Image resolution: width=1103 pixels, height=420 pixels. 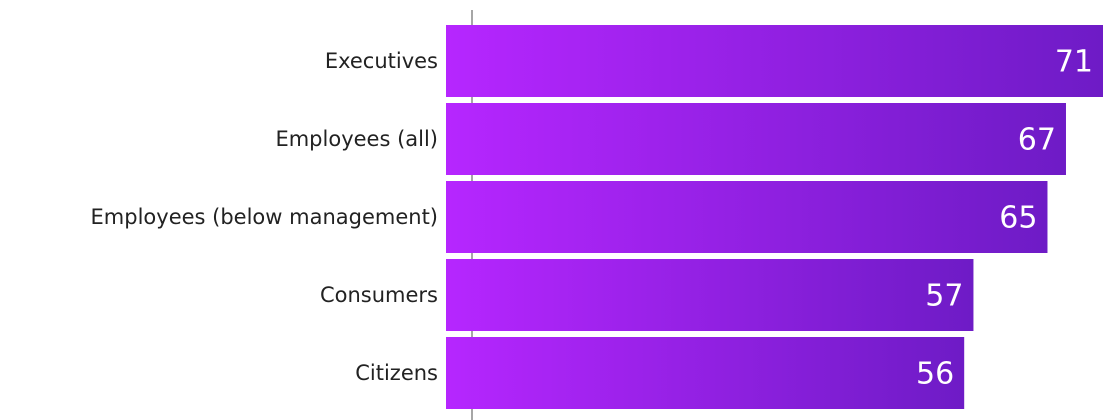 I want to click on value-label: 71, so click(x=1074, y=62).